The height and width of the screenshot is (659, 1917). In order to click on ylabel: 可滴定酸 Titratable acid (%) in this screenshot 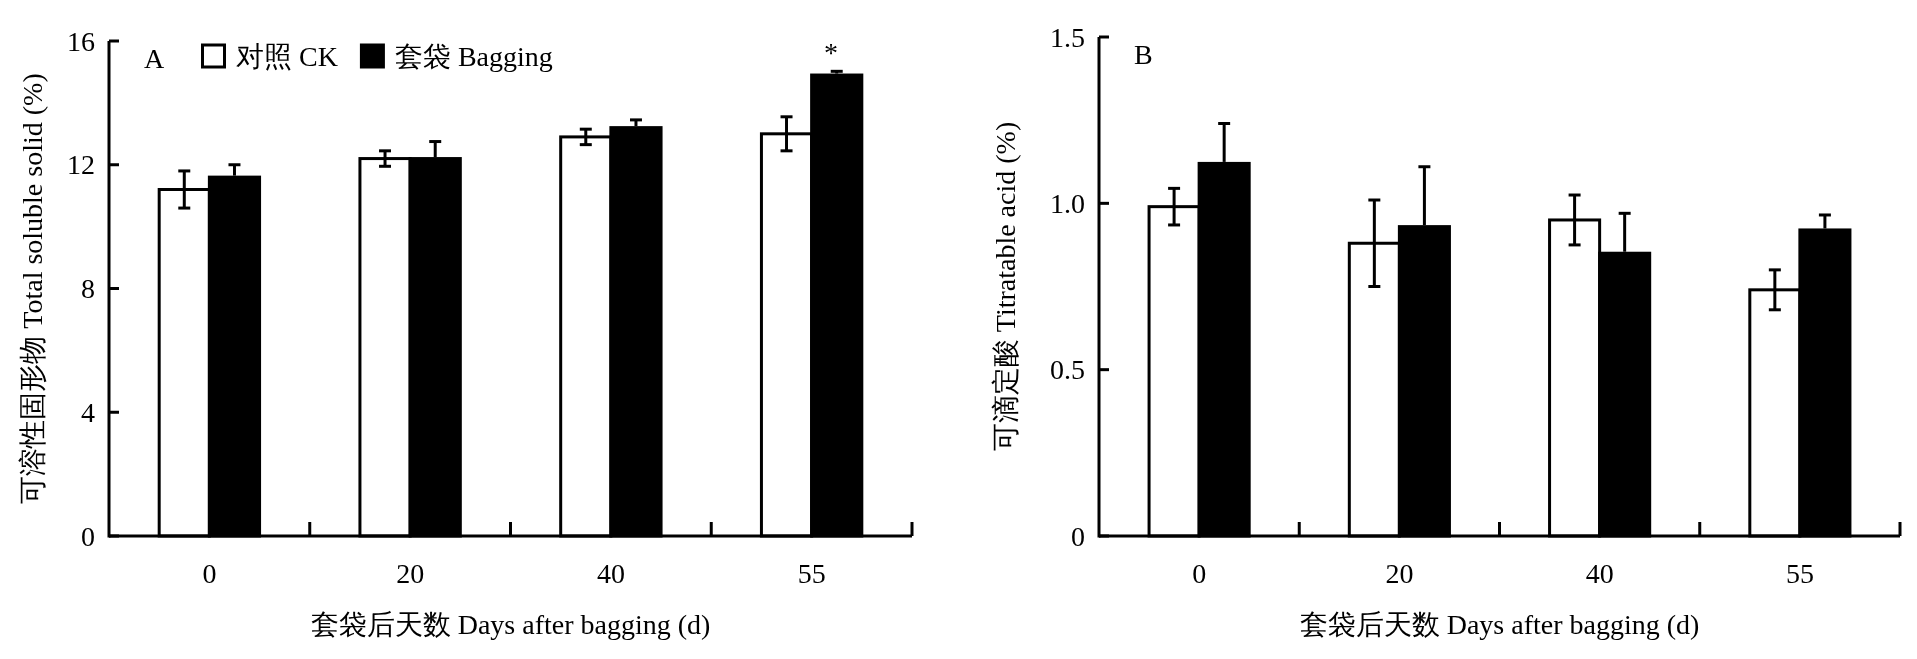, I will do `click(1005, 286)`.